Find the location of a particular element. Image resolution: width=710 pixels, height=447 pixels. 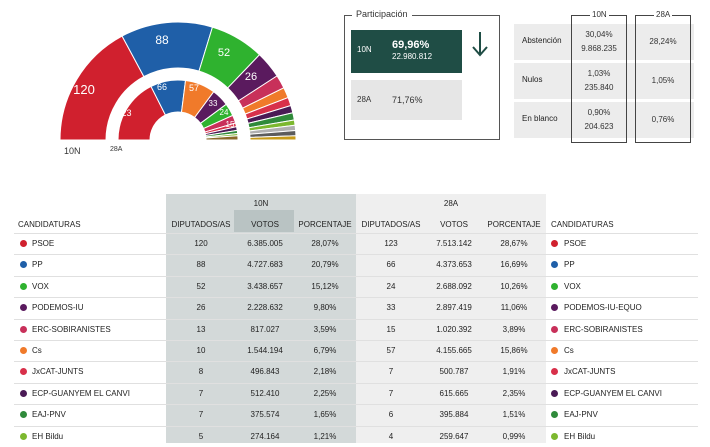

table-row: EAJ-PNV 7 375.574 1,65% 6 395.884 1,51% EAJ-PNV is located at coordinates (356, 414).